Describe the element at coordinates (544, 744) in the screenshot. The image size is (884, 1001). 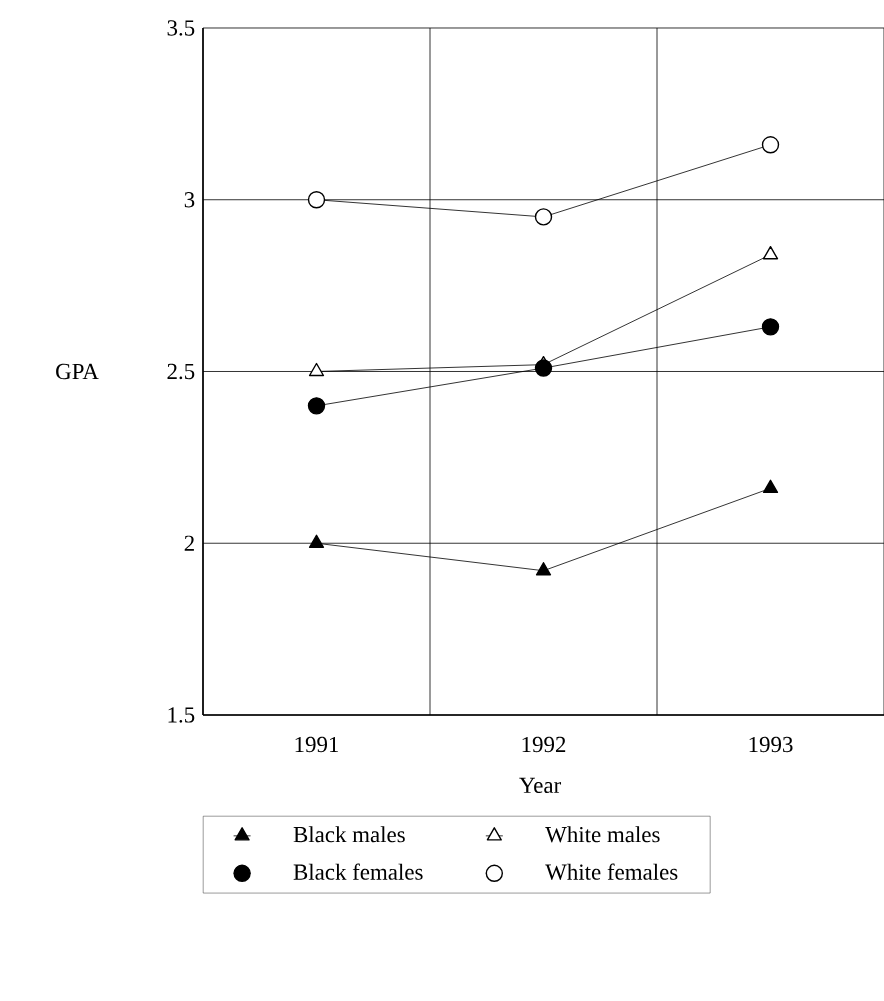
I see `x-tick-label: 1992` at that location.